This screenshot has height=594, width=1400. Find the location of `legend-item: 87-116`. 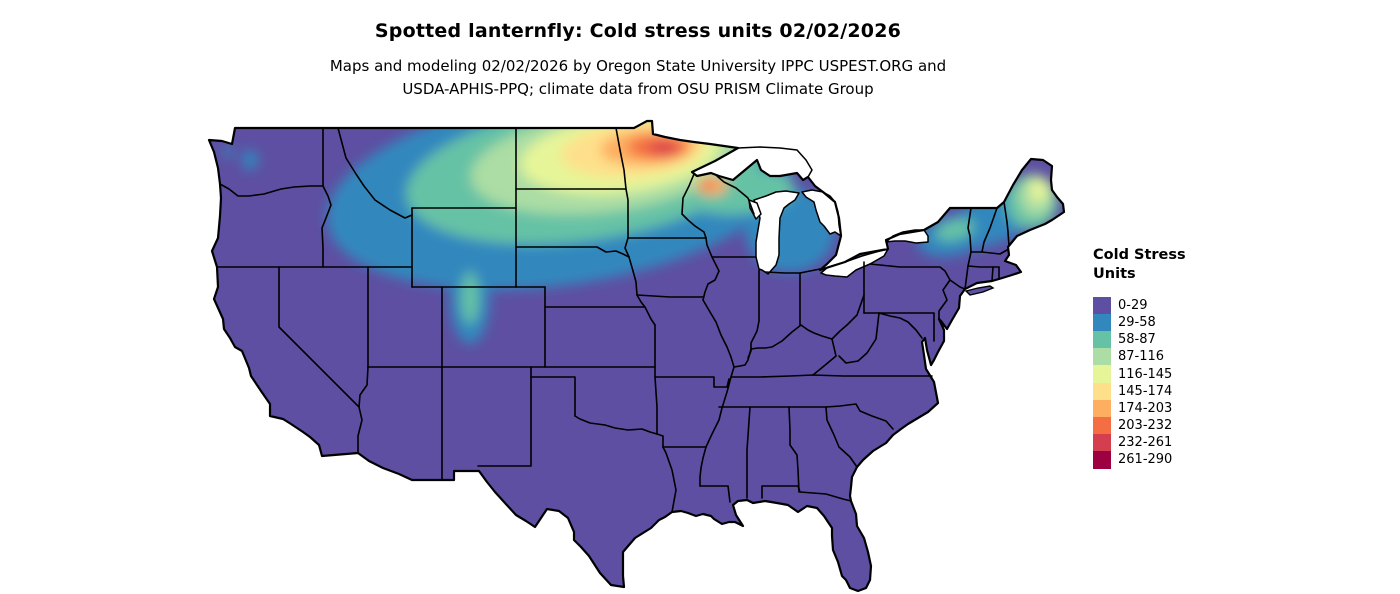

legend-item: 87-116 is located at coordinates (1243, 357).